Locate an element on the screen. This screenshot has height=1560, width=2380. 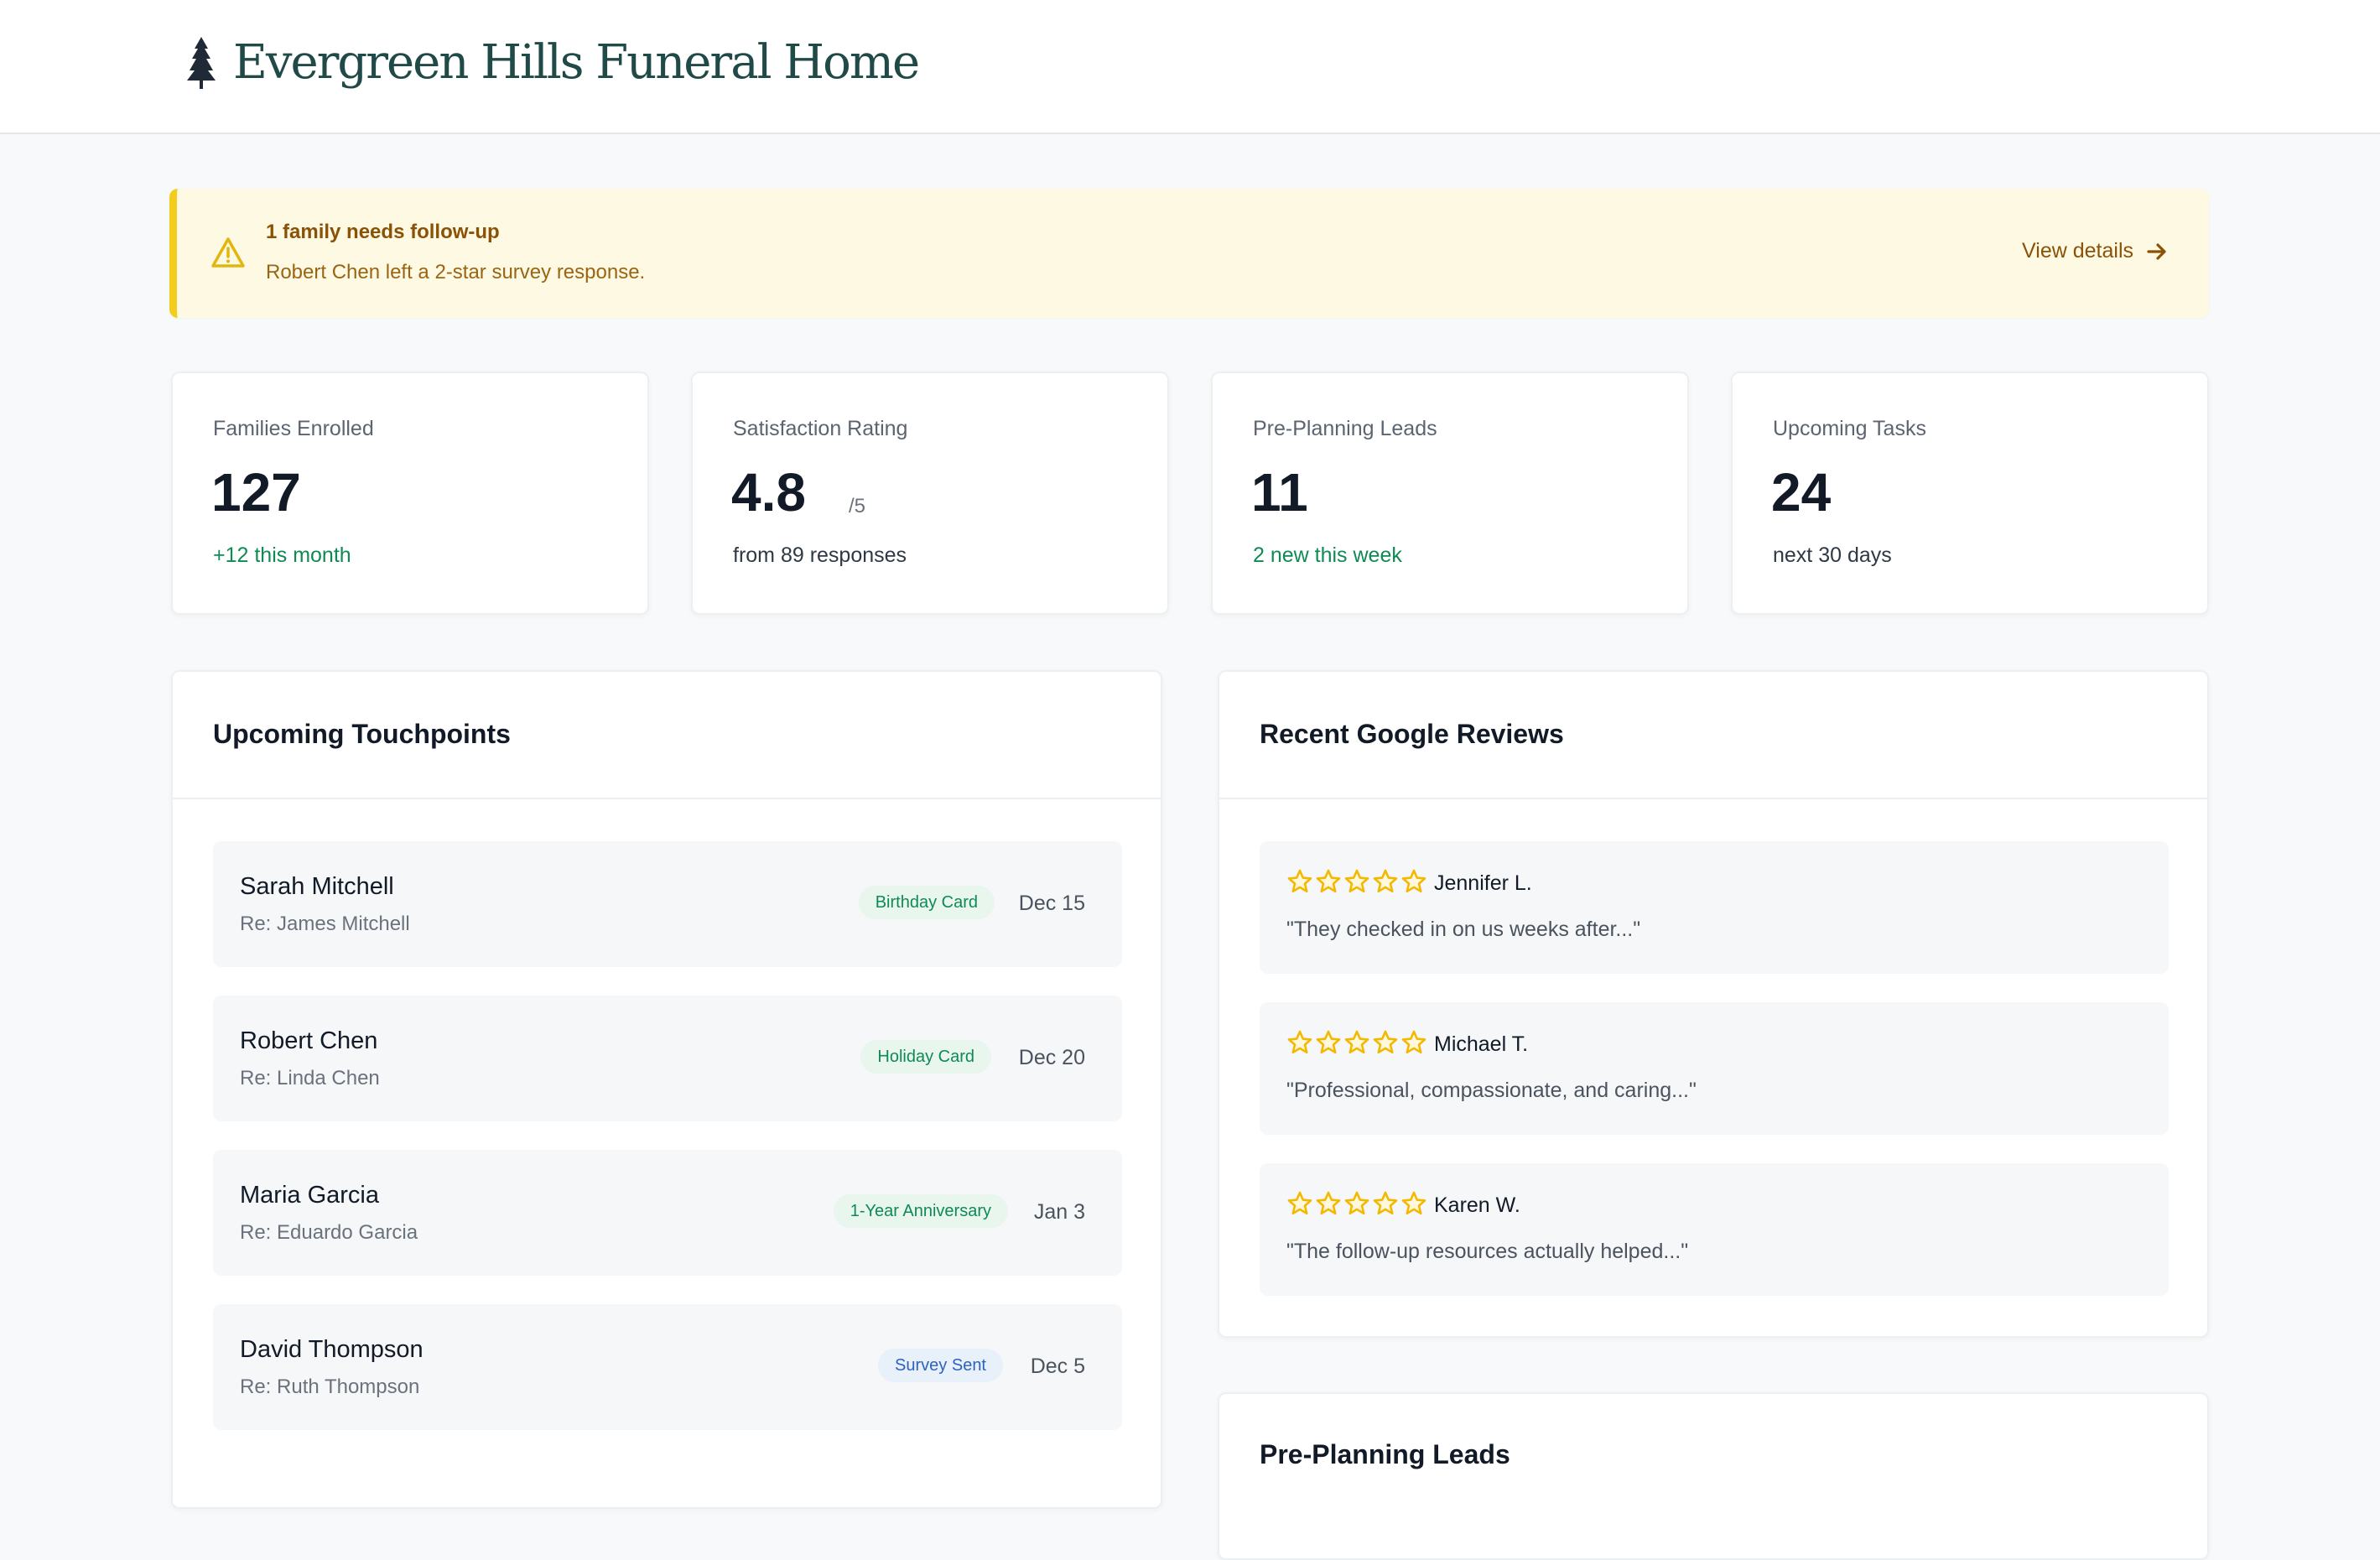
panel-header: Recent Google Reviews is located at coordinates (1713, 736).